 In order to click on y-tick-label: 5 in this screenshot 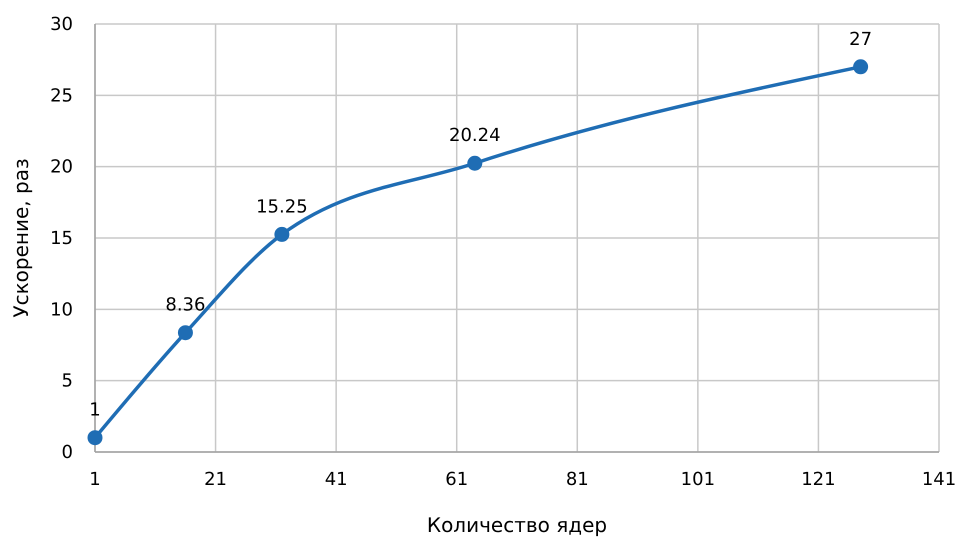, I will do `click(67, 381)`.